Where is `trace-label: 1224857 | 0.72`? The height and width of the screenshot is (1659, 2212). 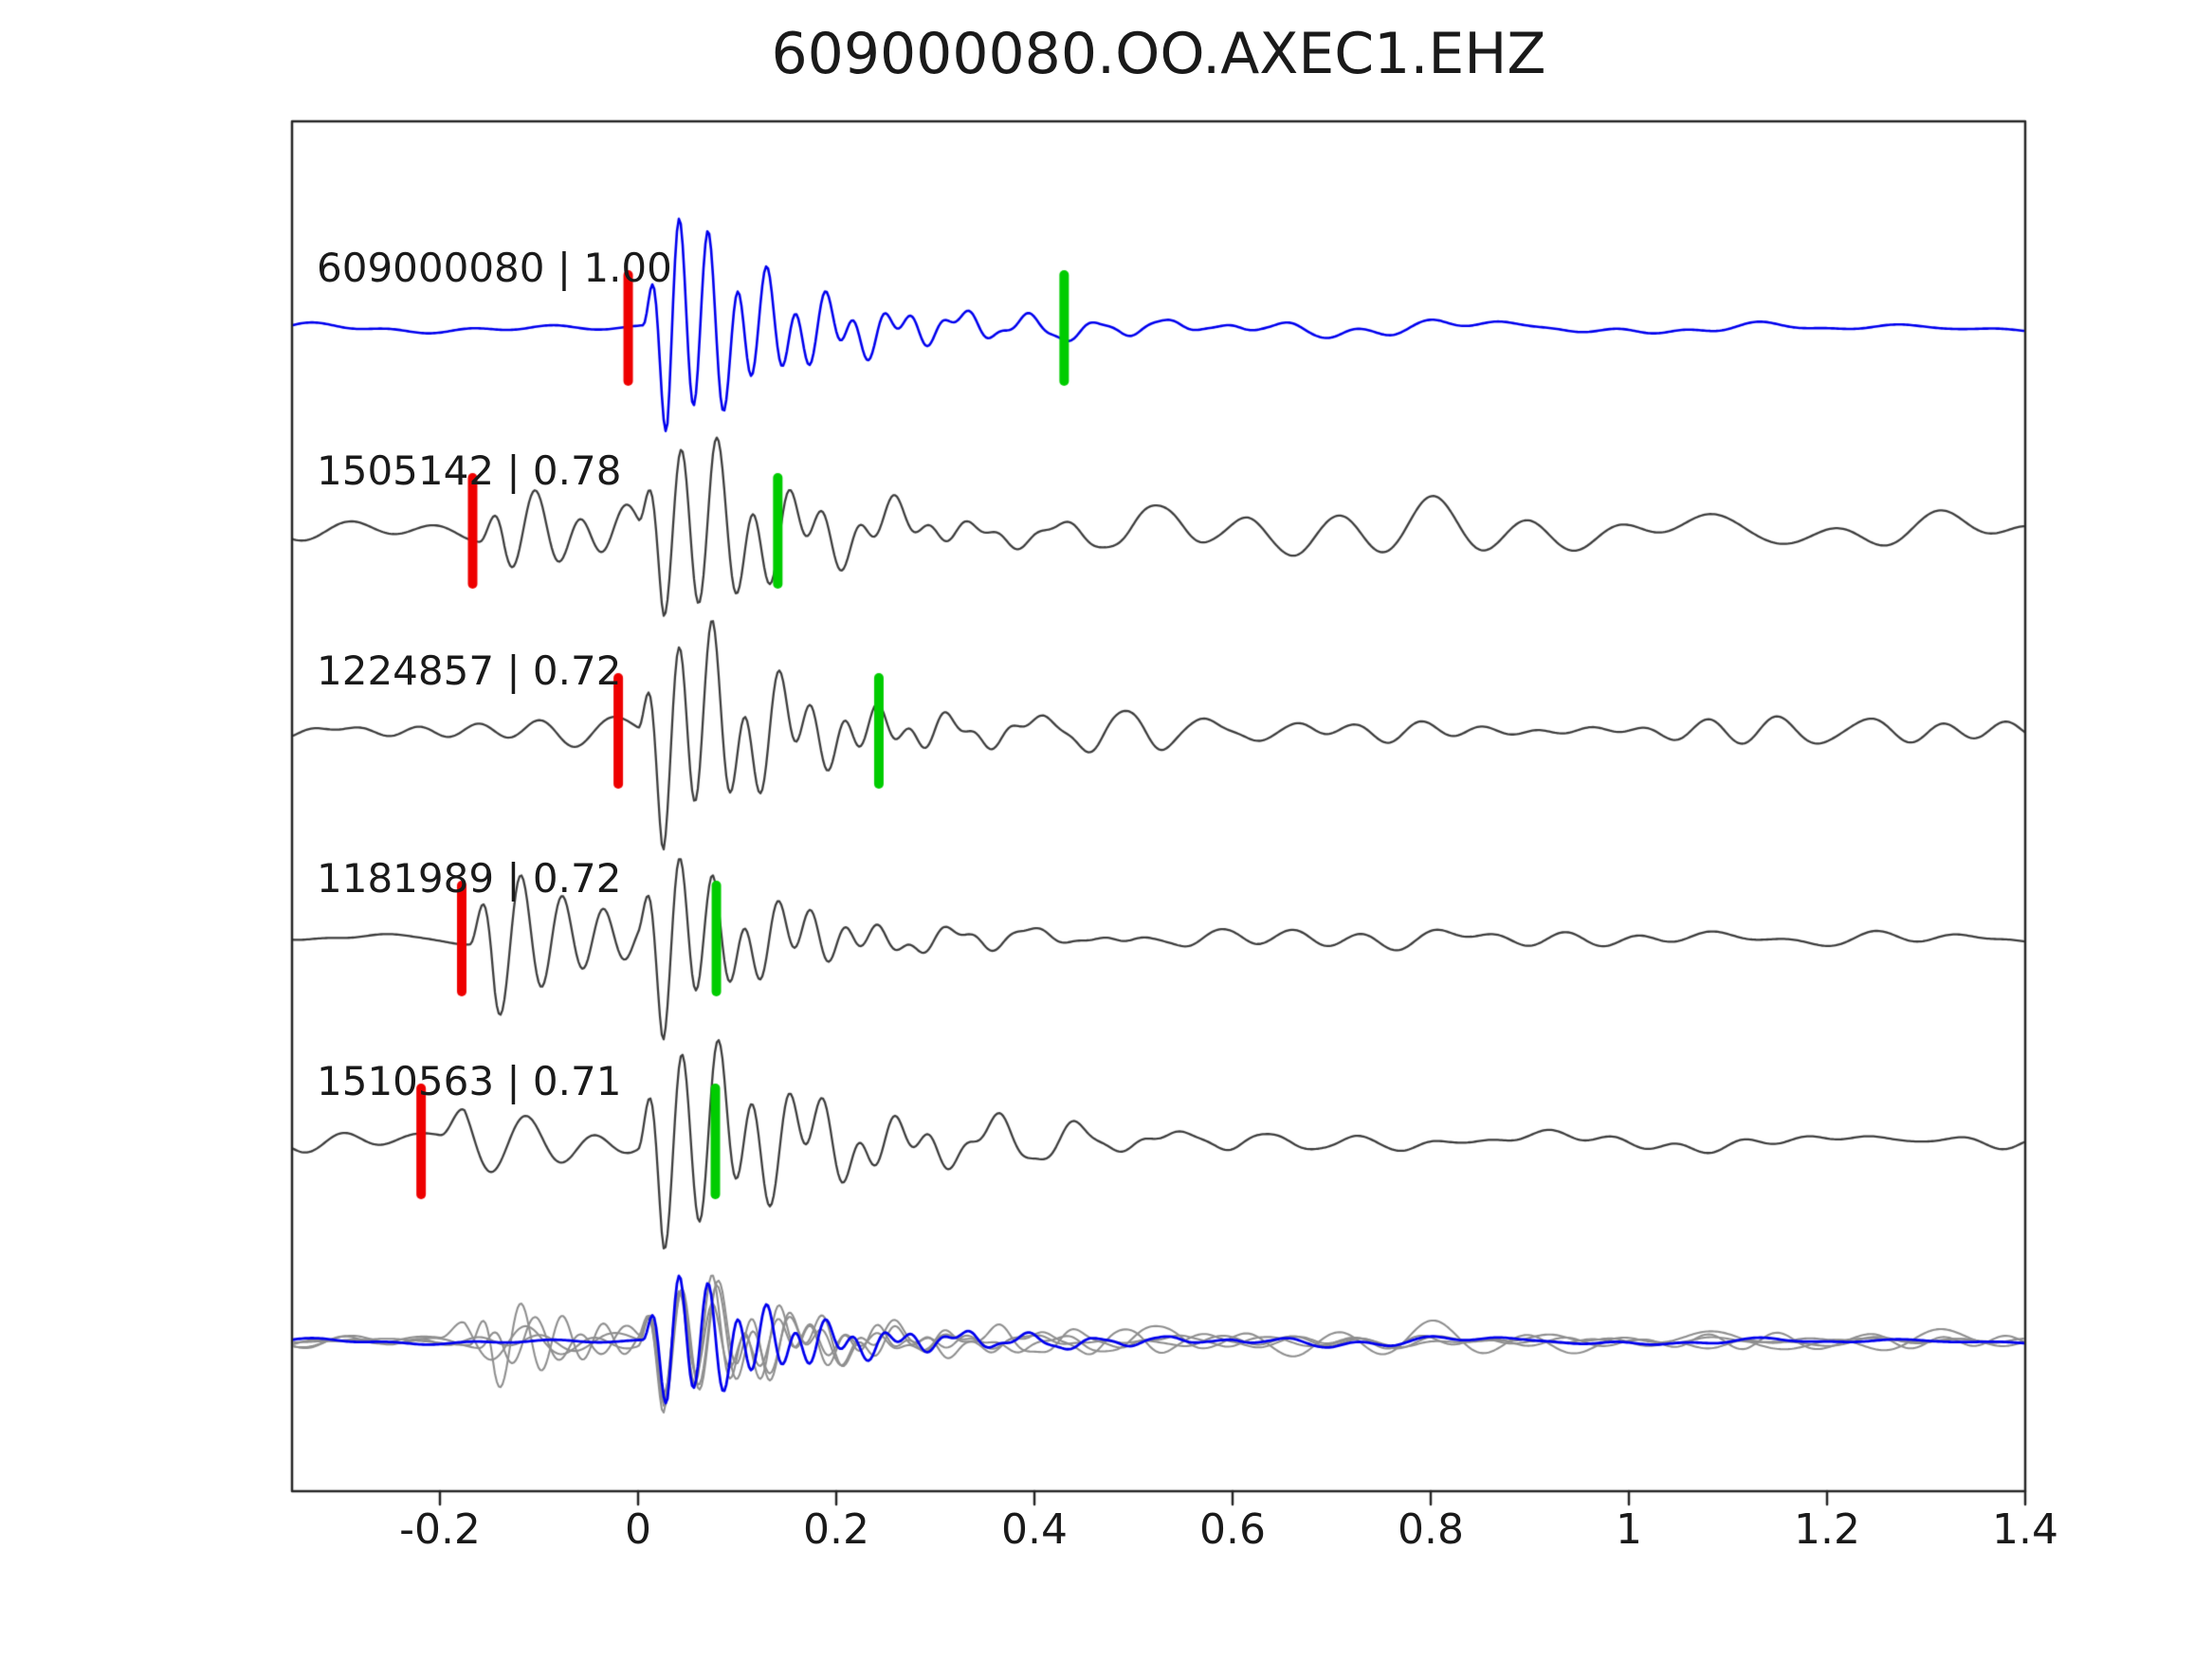 trace-label: 1224857 | 0.72 is located at coordinates (469, 670).